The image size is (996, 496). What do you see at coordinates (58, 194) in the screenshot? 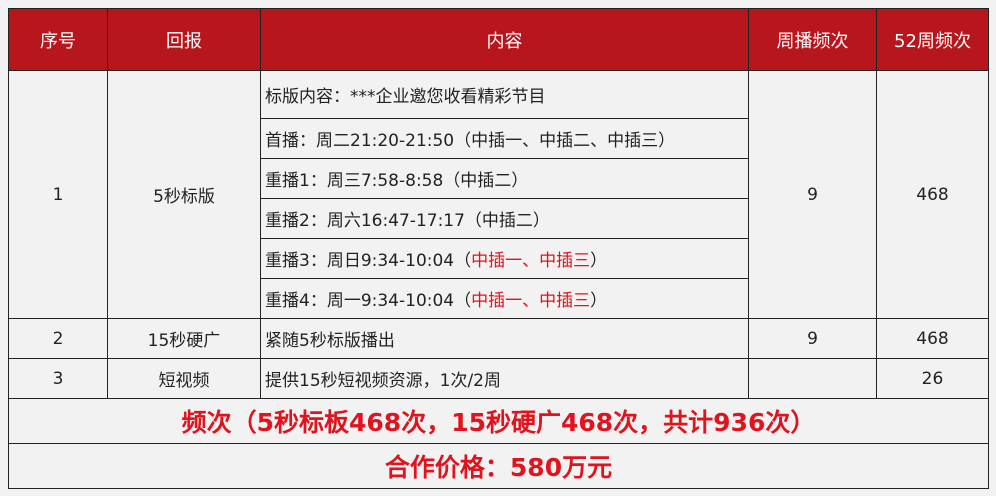
I see `row-no: 1` at bounding box center [58, 194].